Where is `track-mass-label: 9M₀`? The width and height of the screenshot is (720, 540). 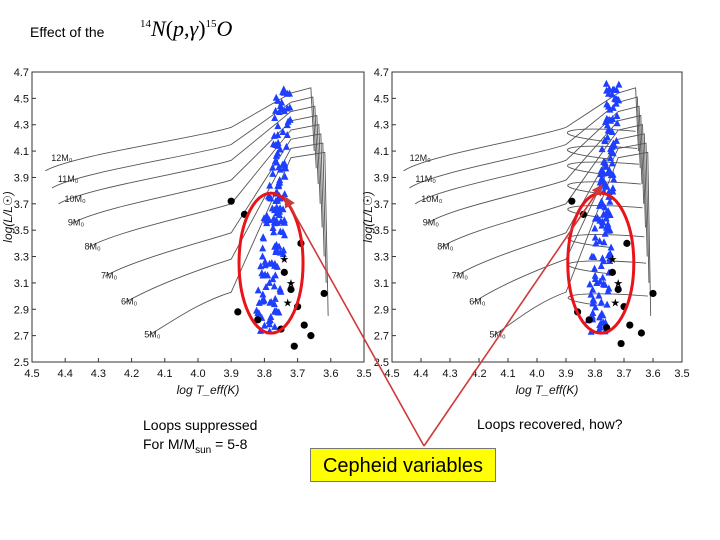
track-mass-label: 9M₀ is located at coordinates (76, 223).